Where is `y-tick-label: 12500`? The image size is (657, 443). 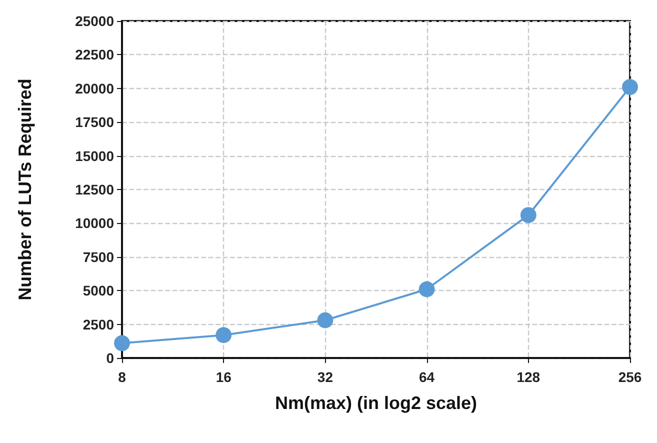 y-tick-label: 12500 is located at coordinates (94, 190).